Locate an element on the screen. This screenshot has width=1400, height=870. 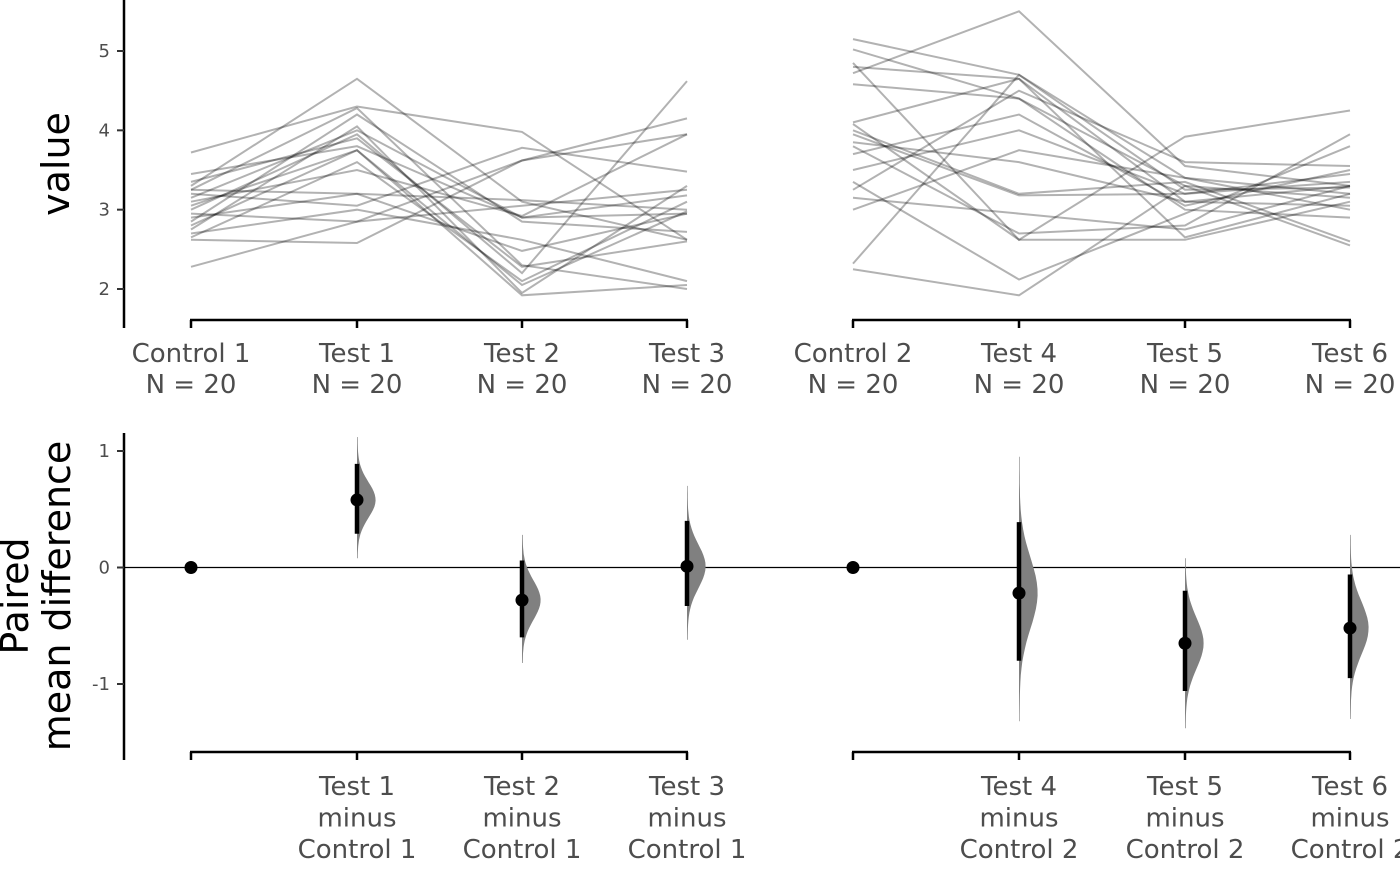
x-category-label: Test 5 is located at coordinates (1184, 354).